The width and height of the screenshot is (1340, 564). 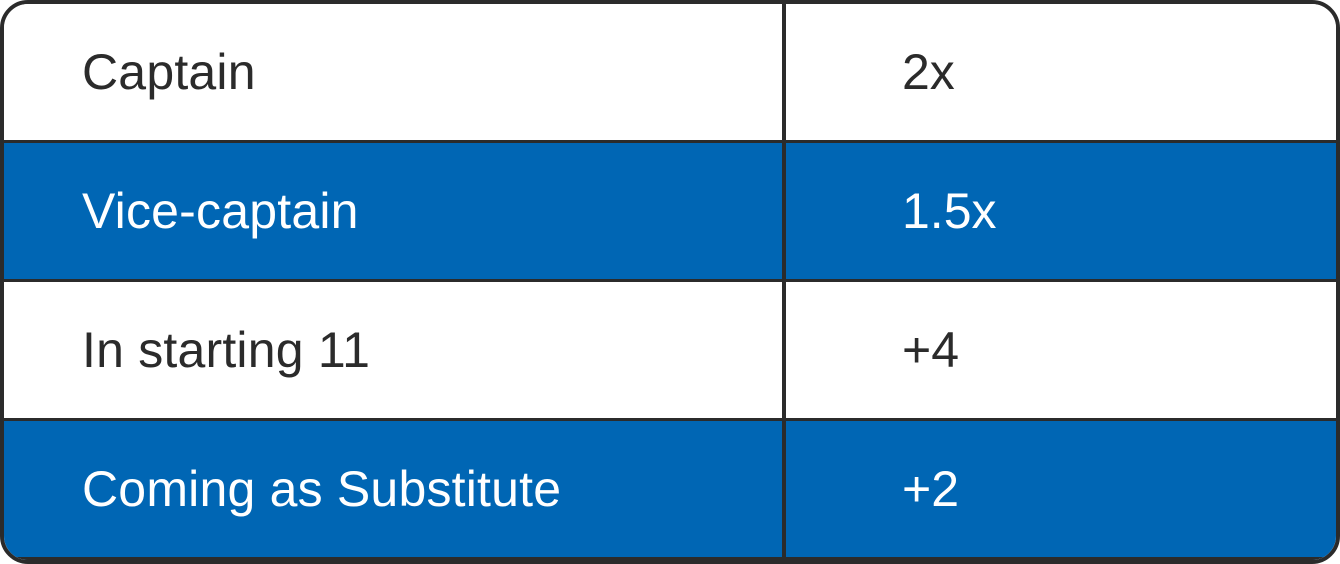 I want to click on column-divider, so click(x=784, y=282).